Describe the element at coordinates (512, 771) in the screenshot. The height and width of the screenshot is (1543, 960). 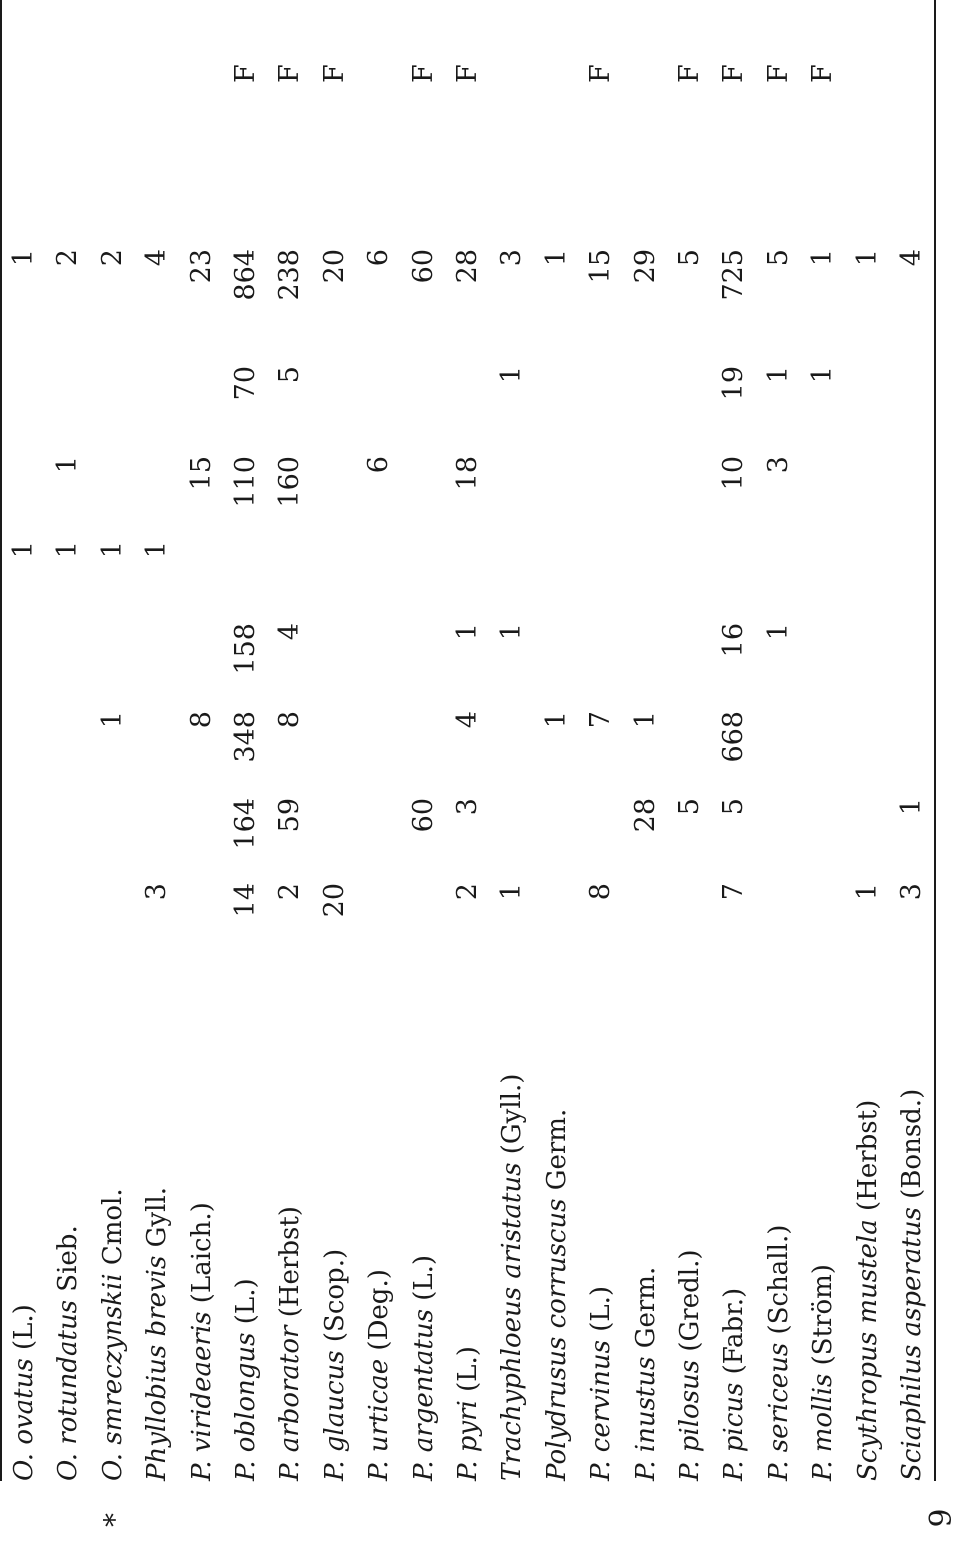
I see `table-row: Trachyphloeus aristatus (Gyll.) 1 1 1 3` at that location.